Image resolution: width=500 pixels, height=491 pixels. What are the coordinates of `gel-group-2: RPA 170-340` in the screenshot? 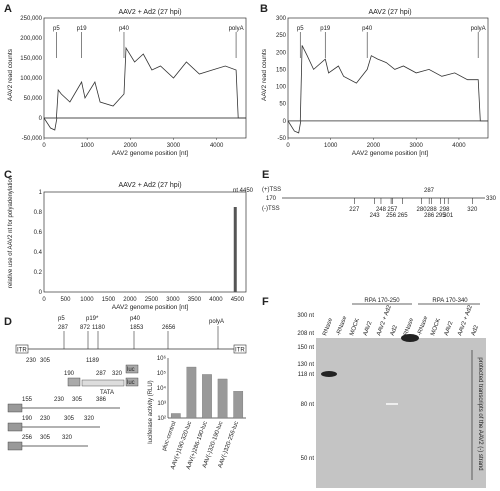 It's located at (450, 301).